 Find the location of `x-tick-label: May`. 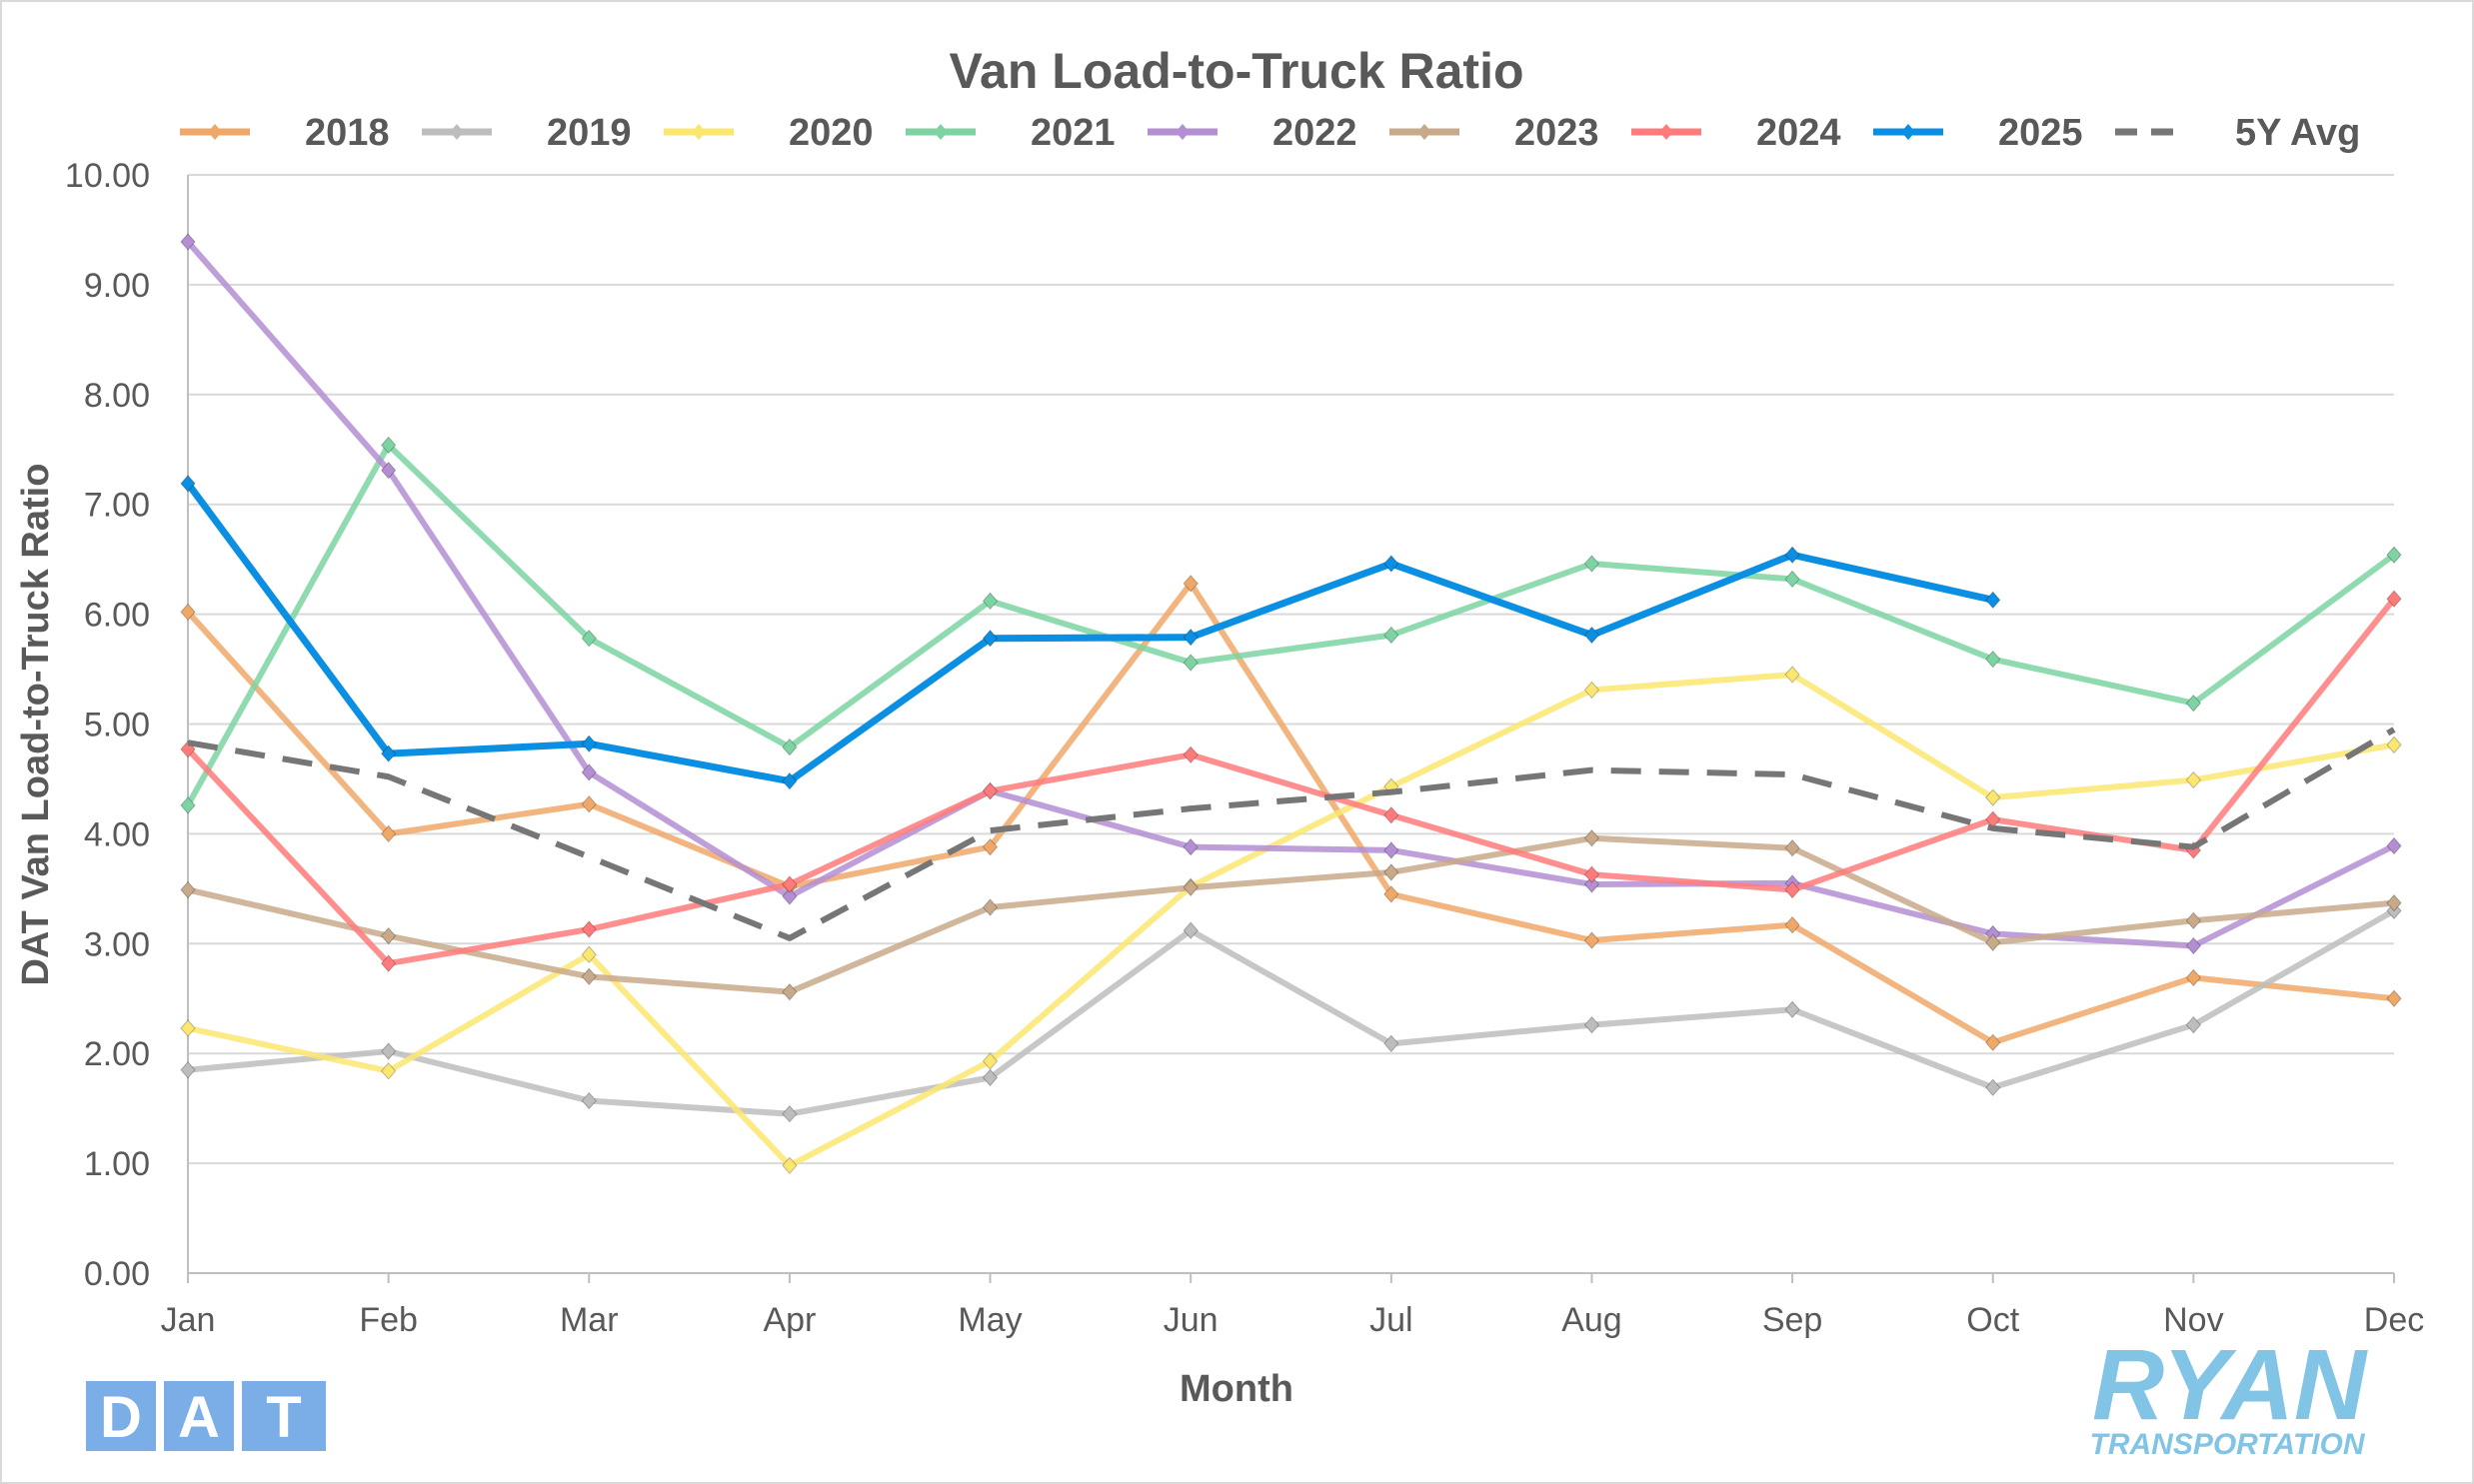

x-tick-label: May is located at coordinates (990, 1320).